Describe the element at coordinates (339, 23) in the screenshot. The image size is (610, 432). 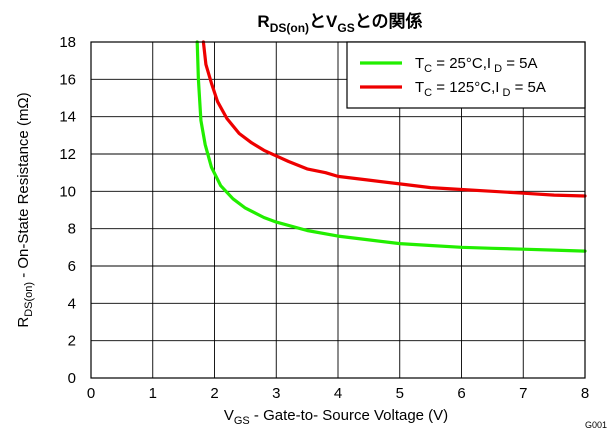
I see `chart-title: RDS(on)とVGSとの関係` at that location.